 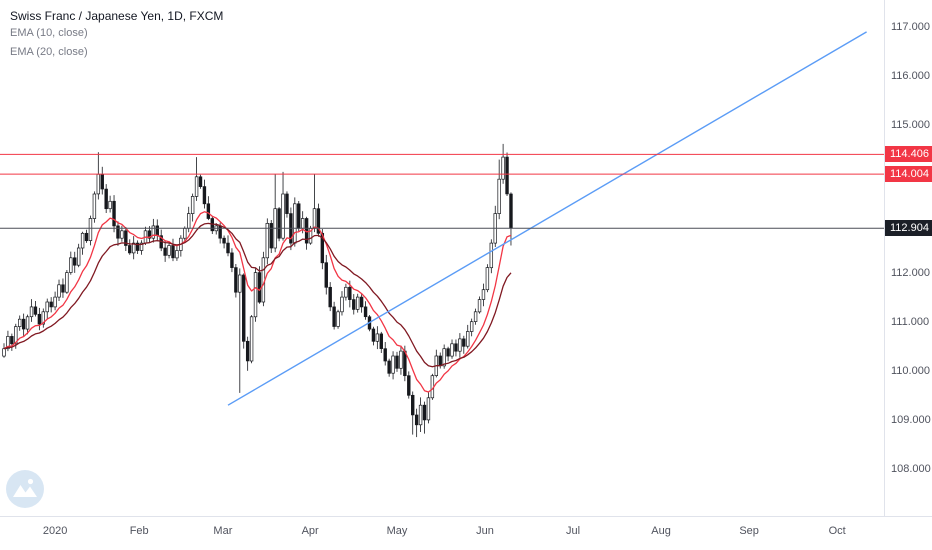 What do you see at coordinates (223, 531) in the screenshot?
I see `time-axis-label: Mar` at bounding box center [223, 531].